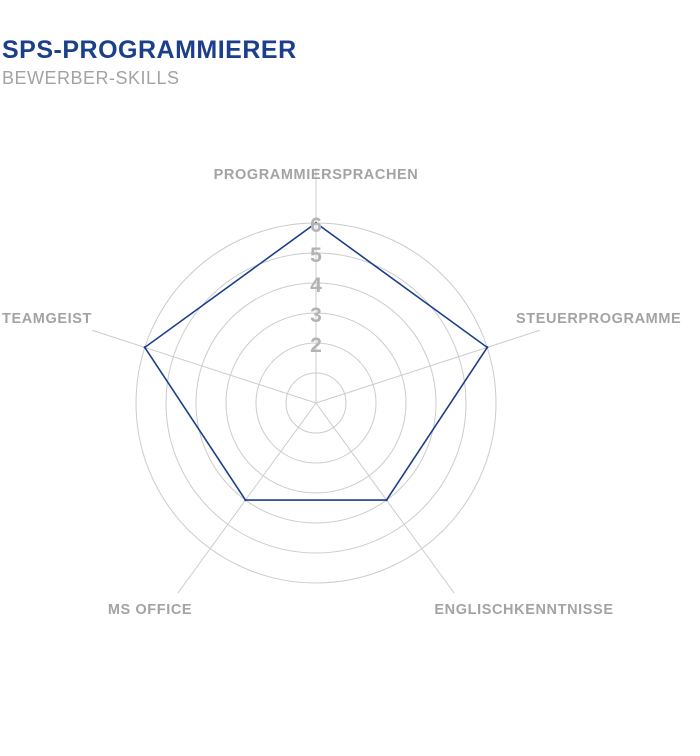 The image size is (700, 756). I want to click on tick-label: 5, so click(316, 255).